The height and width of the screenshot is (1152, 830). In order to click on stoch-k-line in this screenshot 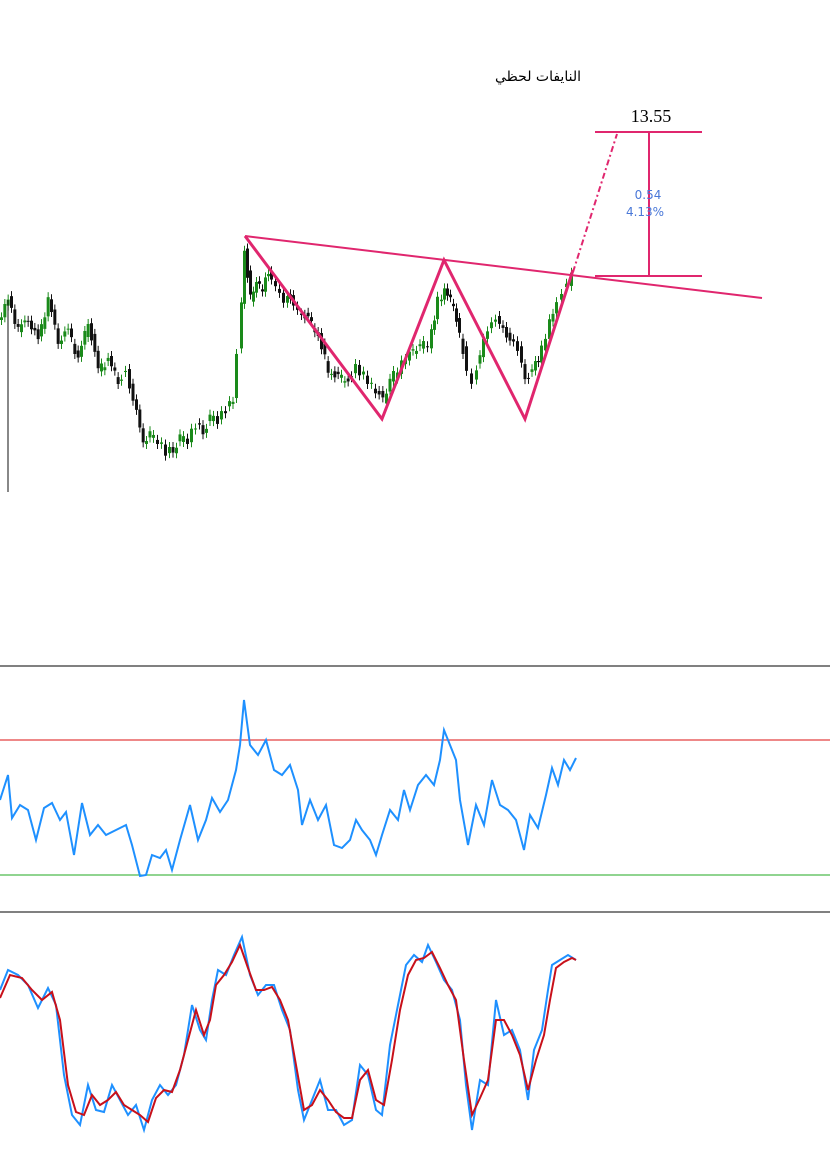, I will do `click(288, 1033)`.